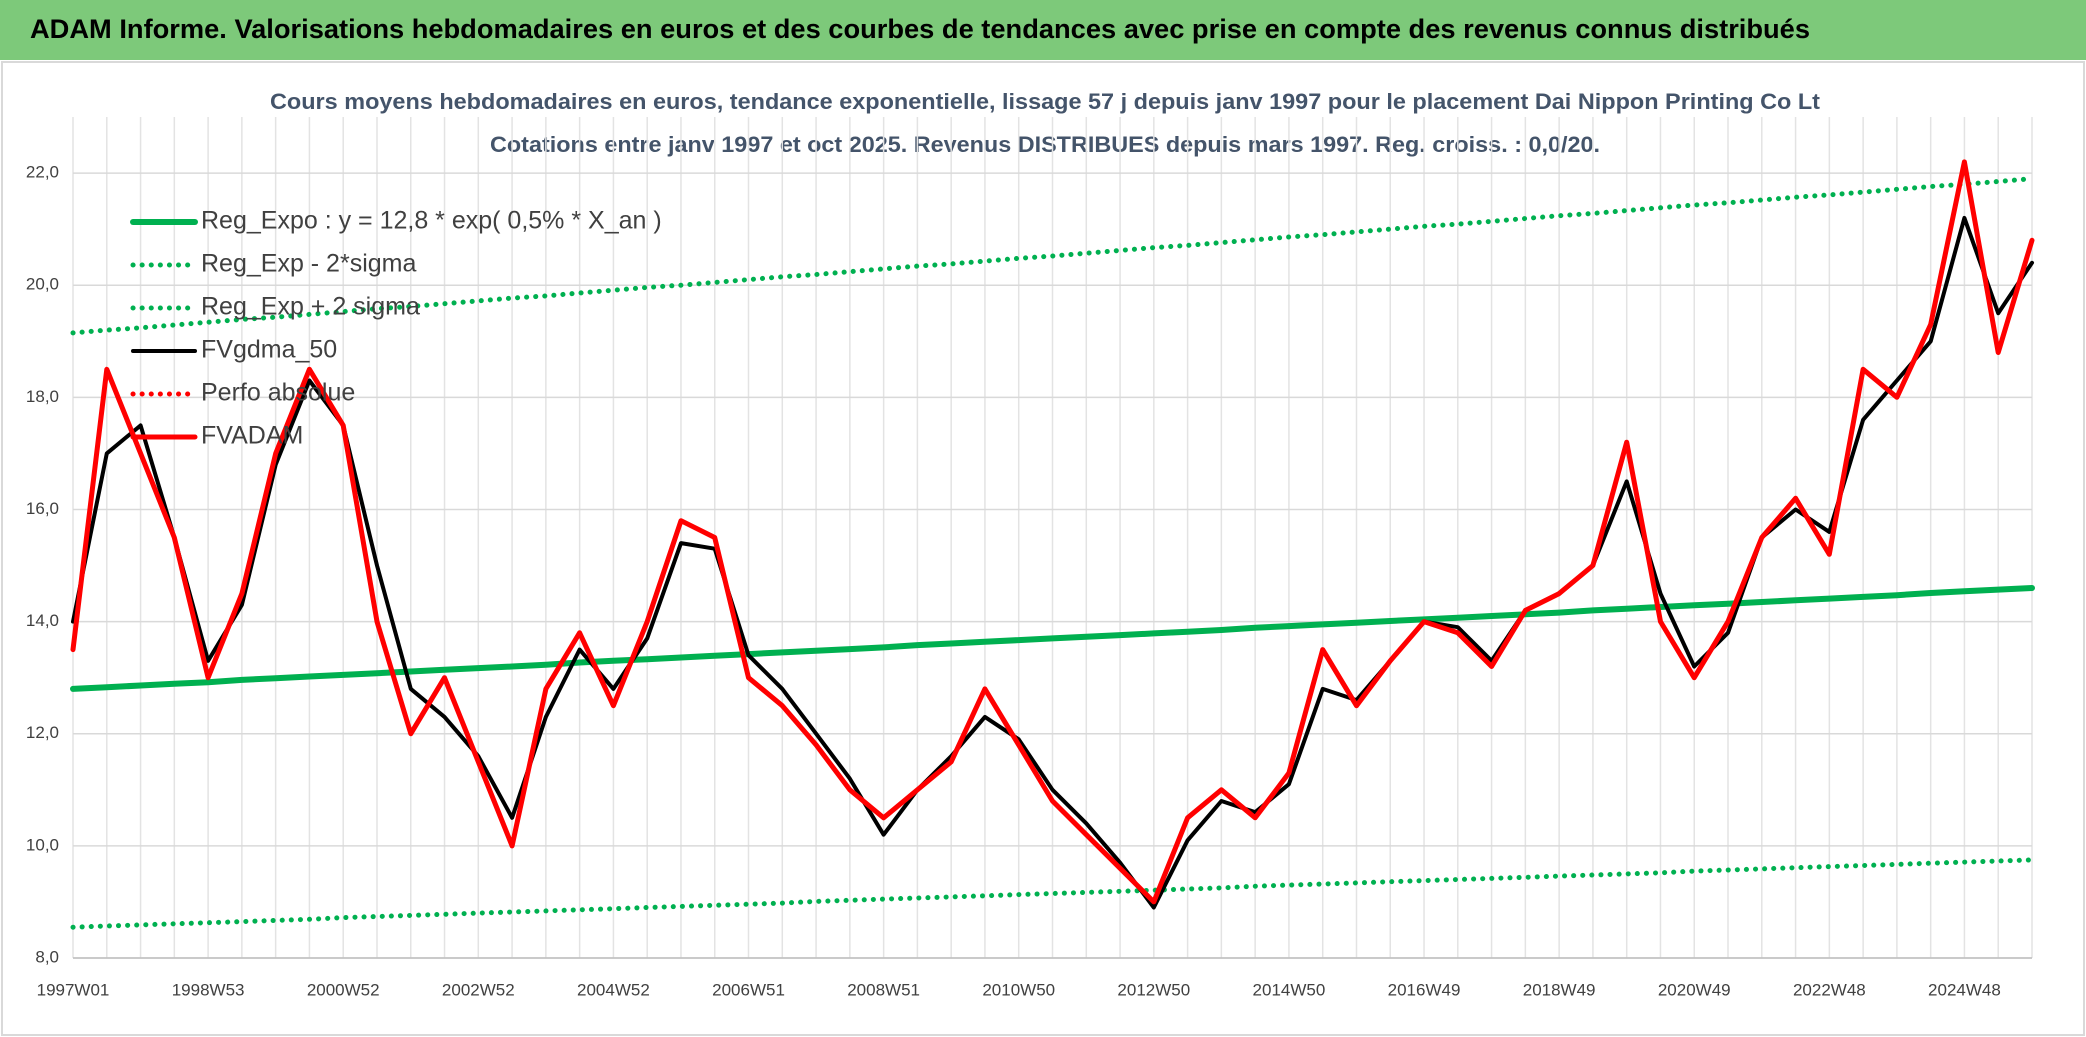 The height and width of the screenshot is (1037, 2086). What do you see at coordinates (73, 989) in the screenshot?
I see `x-tick-label: 1997W01` at bounding box center [73, 989].